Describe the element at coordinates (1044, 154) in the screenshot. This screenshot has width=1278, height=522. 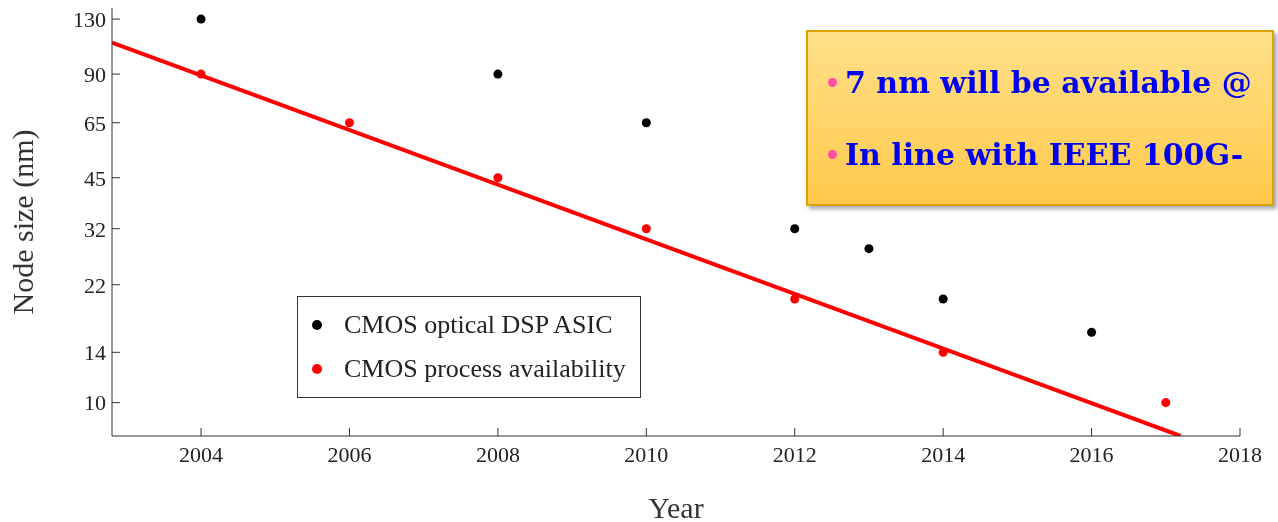
I see `annotation: In line with IEEE 100G-` at that location.